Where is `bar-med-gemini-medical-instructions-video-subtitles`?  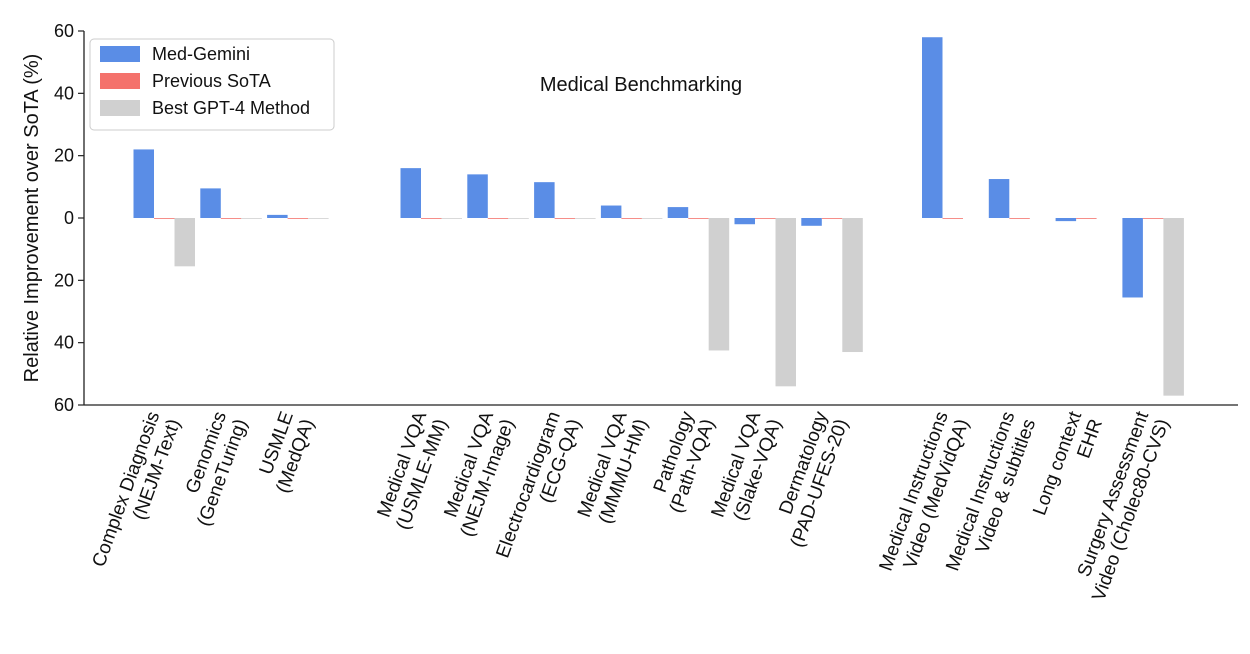
bar-med-gemini-medical-instructions-video-subtitles is located at coordinates (999, 198).